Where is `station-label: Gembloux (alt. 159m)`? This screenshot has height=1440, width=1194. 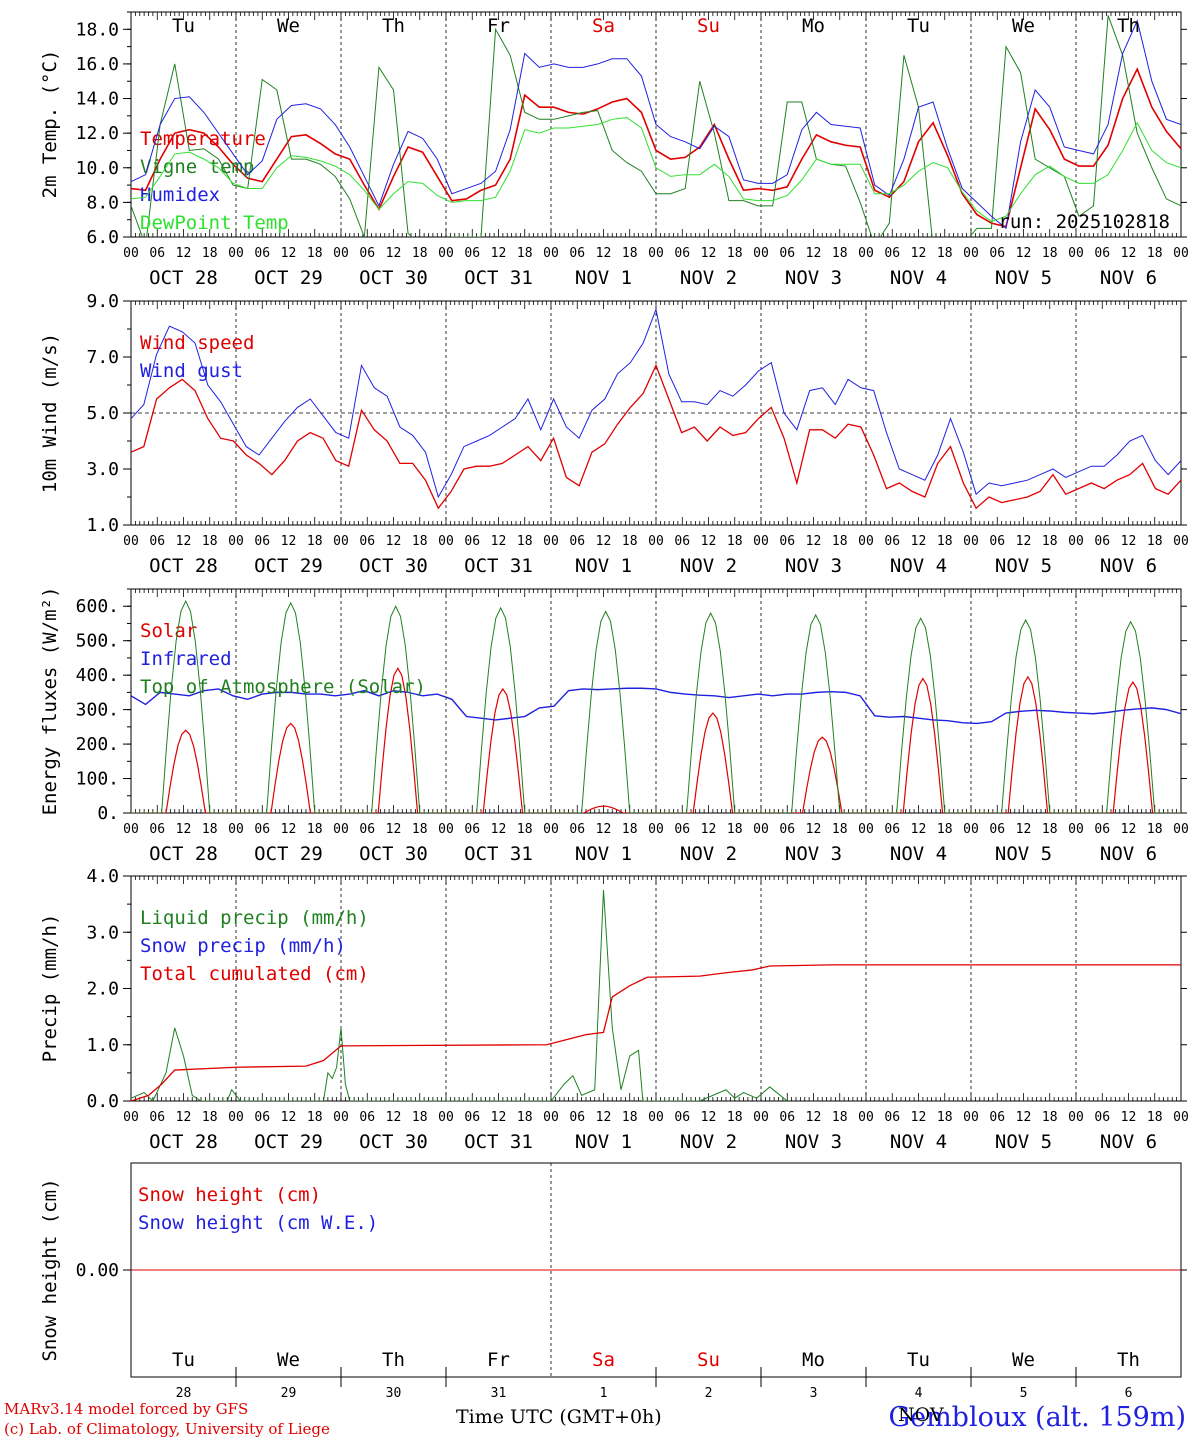
station-label: Gembloux (alt. 159m) is located at coordinates (1037, 1417).